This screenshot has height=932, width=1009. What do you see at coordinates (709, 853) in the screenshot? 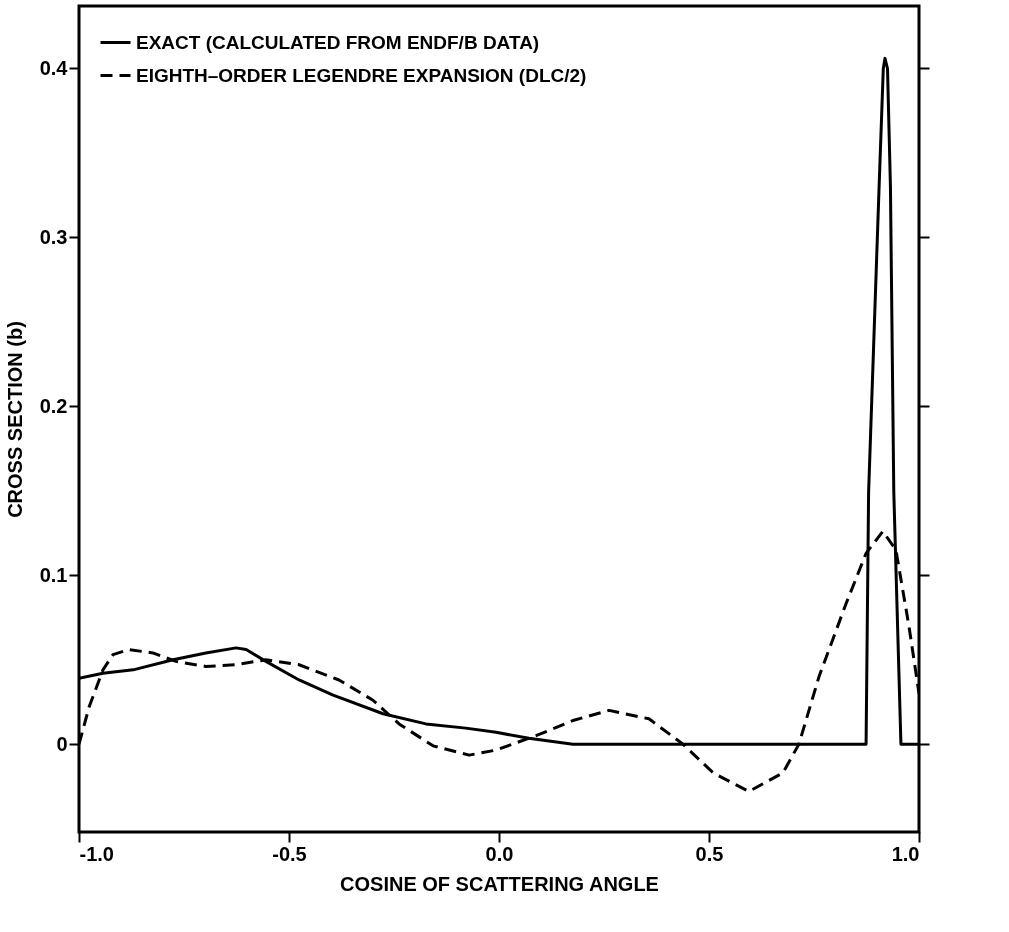
I see `x-tick-label: 0.5` at bounding box center [709, 853].